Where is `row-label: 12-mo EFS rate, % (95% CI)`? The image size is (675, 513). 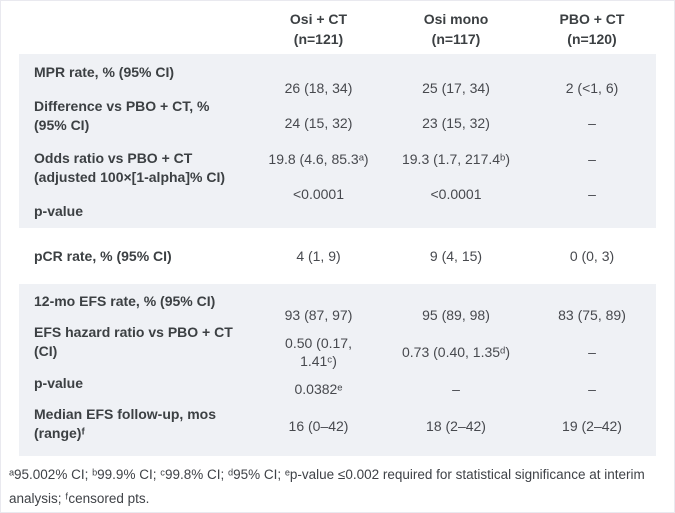 row-label: 12-mo EFS rate, % (95% CI) is located at coordinates (125, 301).